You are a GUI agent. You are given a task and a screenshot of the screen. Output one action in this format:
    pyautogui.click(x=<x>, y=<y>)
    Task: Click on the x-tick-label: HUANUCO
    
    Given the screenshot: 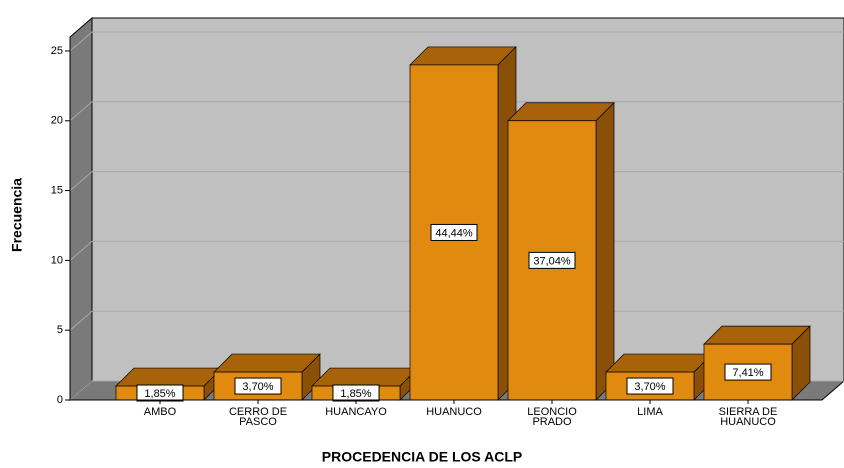 What is the action you would take?
    pyautogui.click(x=454, y=412)
    